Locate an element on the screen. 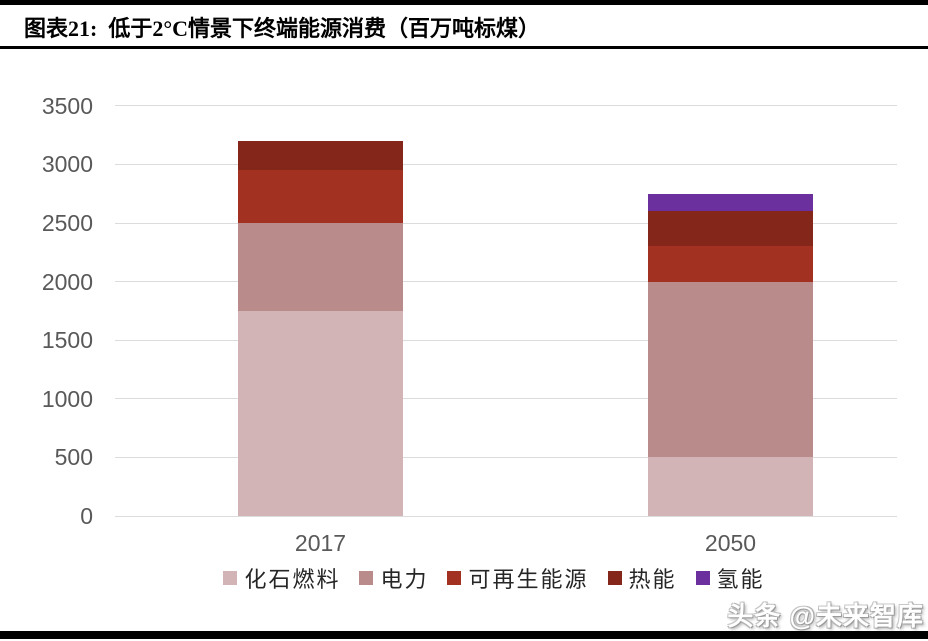  legend-item-可再生能源: 可再生能源 is located at coordinates (517, 578).